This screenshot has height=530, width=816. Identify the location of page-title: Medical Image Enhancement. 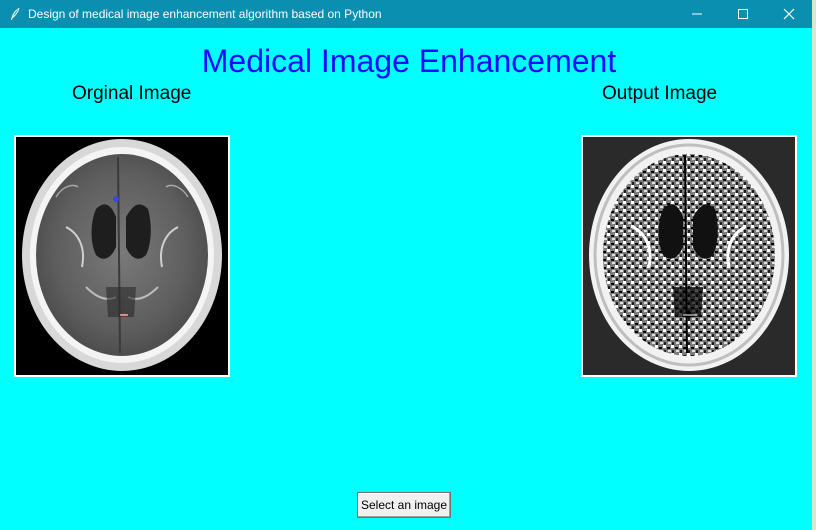
(409, 61).